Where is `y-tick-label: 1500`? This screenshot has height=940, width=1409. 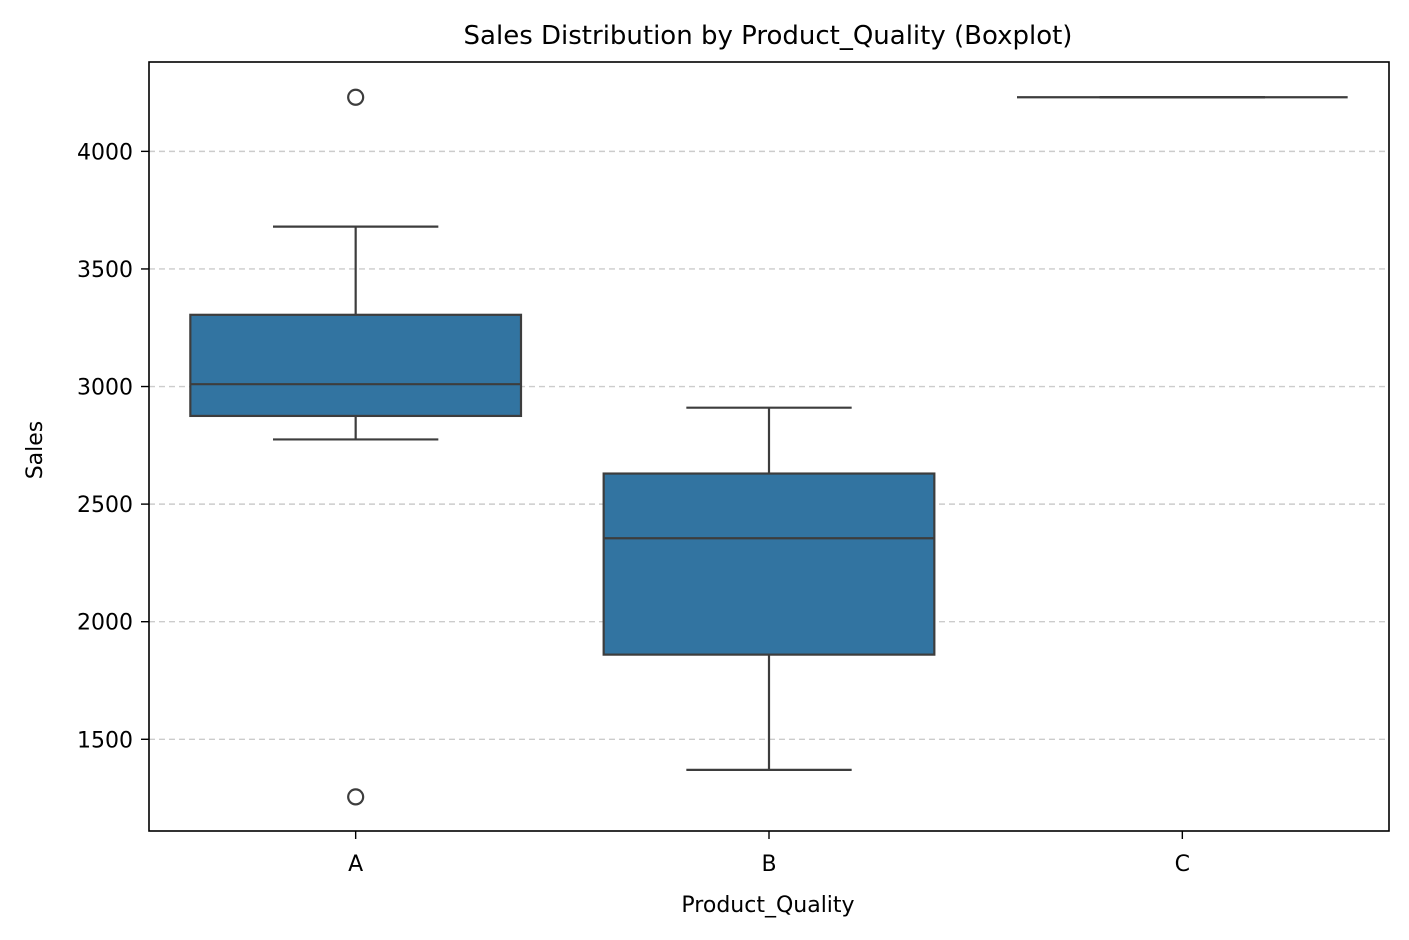 y-tick-label: 1500 is located at coordinates (105, 740).